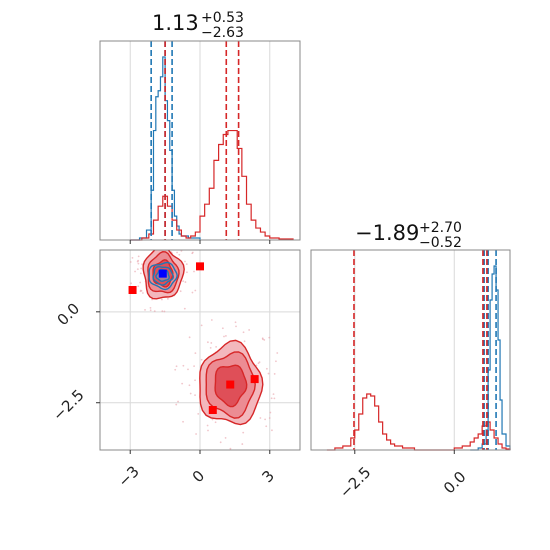  I want to click on blue-marker, so click(162, 273).